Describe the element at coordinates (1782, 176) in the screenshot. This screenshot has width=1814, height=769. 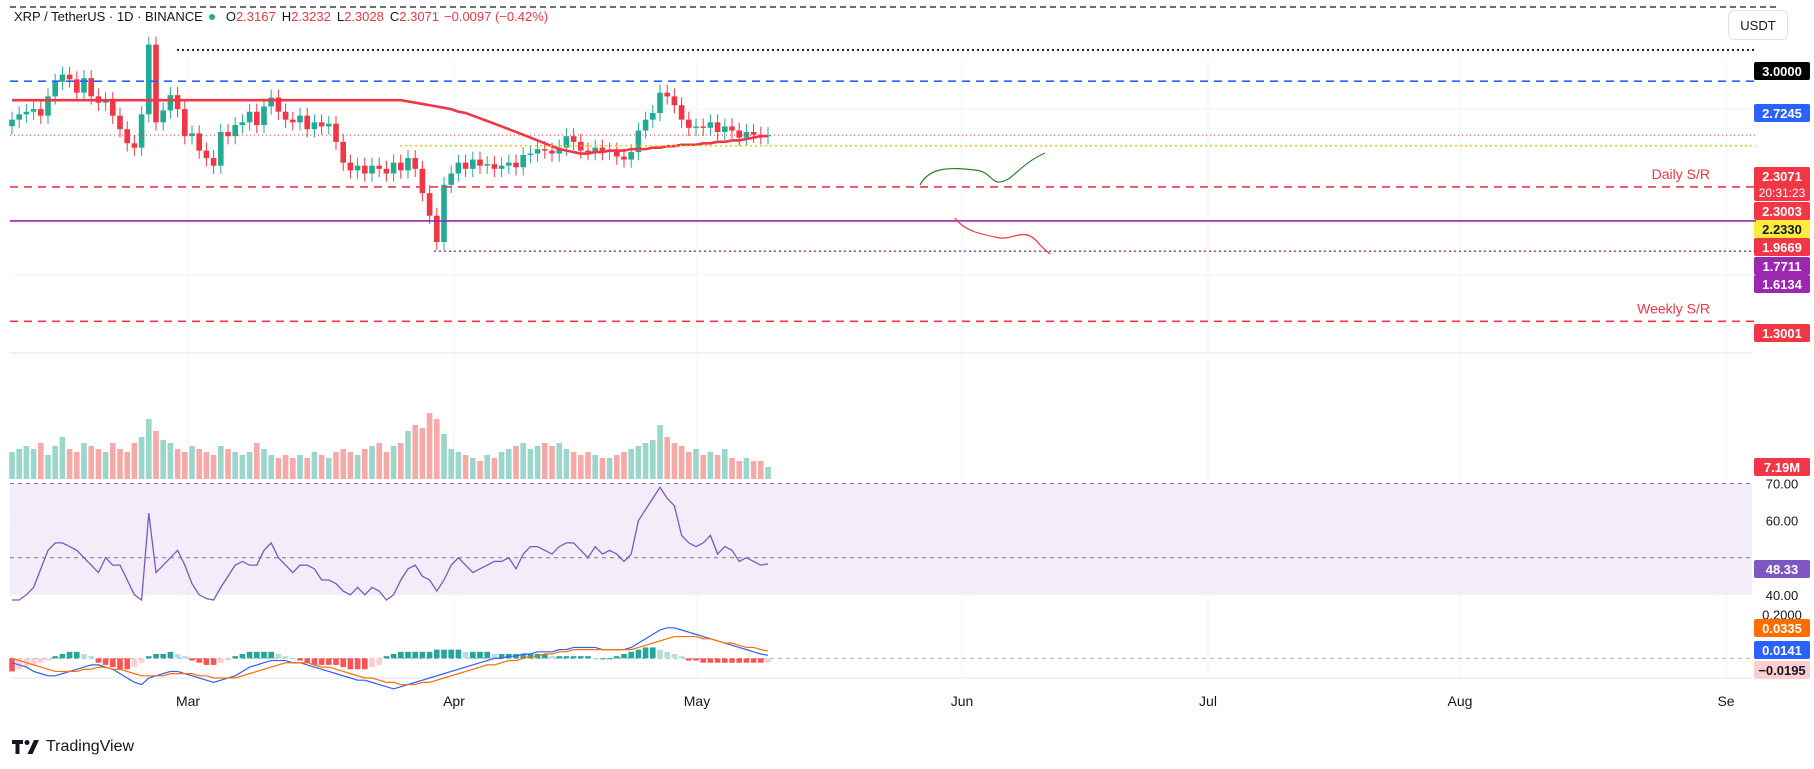
I see `price-label: 2.3071` at that location.